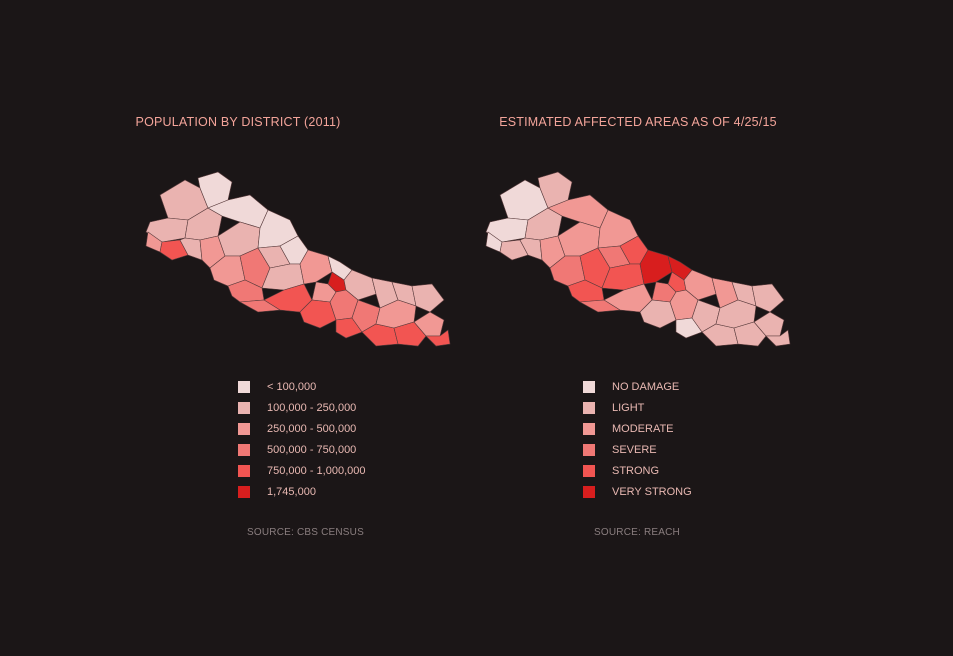  I want to click on legend-label: < 100,000, so click(292, 386).